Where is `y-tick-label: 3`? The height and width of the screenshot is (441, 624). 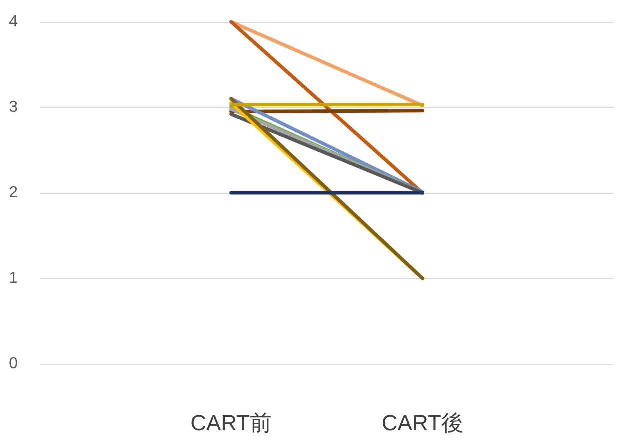
y-tick-label: 3 is located at coordinates (13, 107).